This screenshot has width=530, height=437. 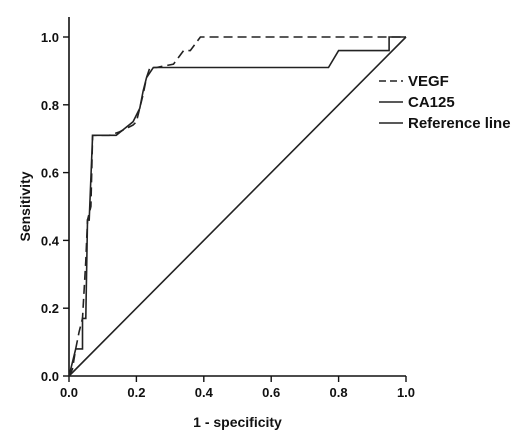 What do you see at coordinates (237, 422) in the screenshot?
I see `x-axis-title: 1 - specificity` at bounding box center [237, 422].